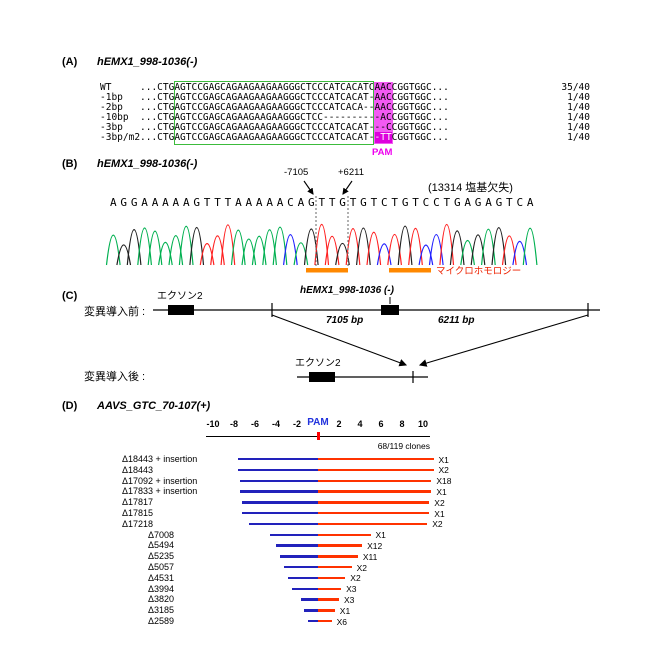  I want to click on deletion-row: Δ17092 + insertion X18, so click(323, 481).